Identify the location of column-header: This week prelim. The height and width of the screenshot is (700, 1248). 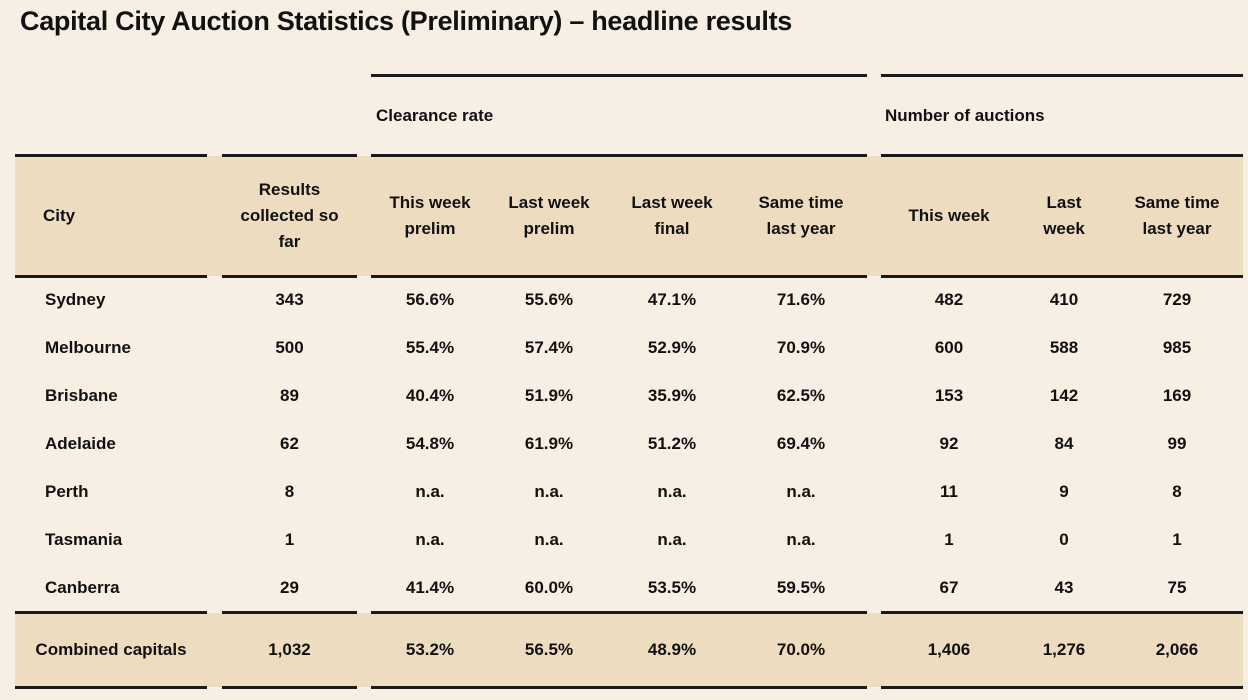
(430, 216).